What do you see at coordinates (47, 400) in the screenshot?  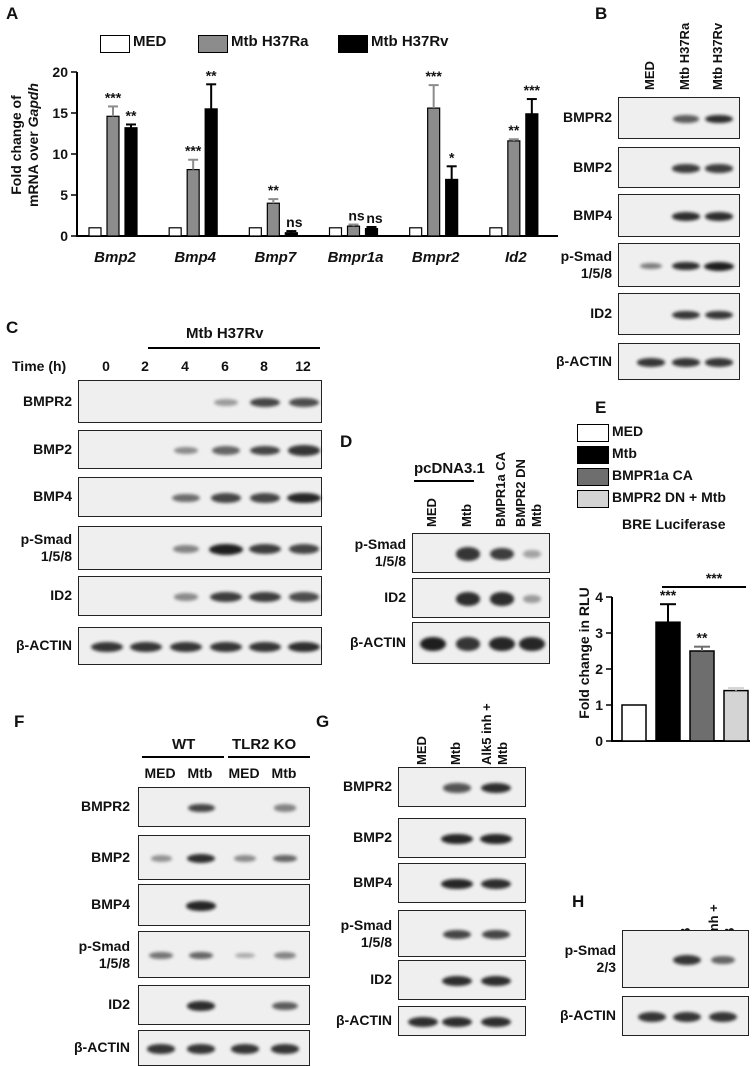 I see `panel-c-row-label-bmpr2: BMPR2` at bounding box center [47, 400].